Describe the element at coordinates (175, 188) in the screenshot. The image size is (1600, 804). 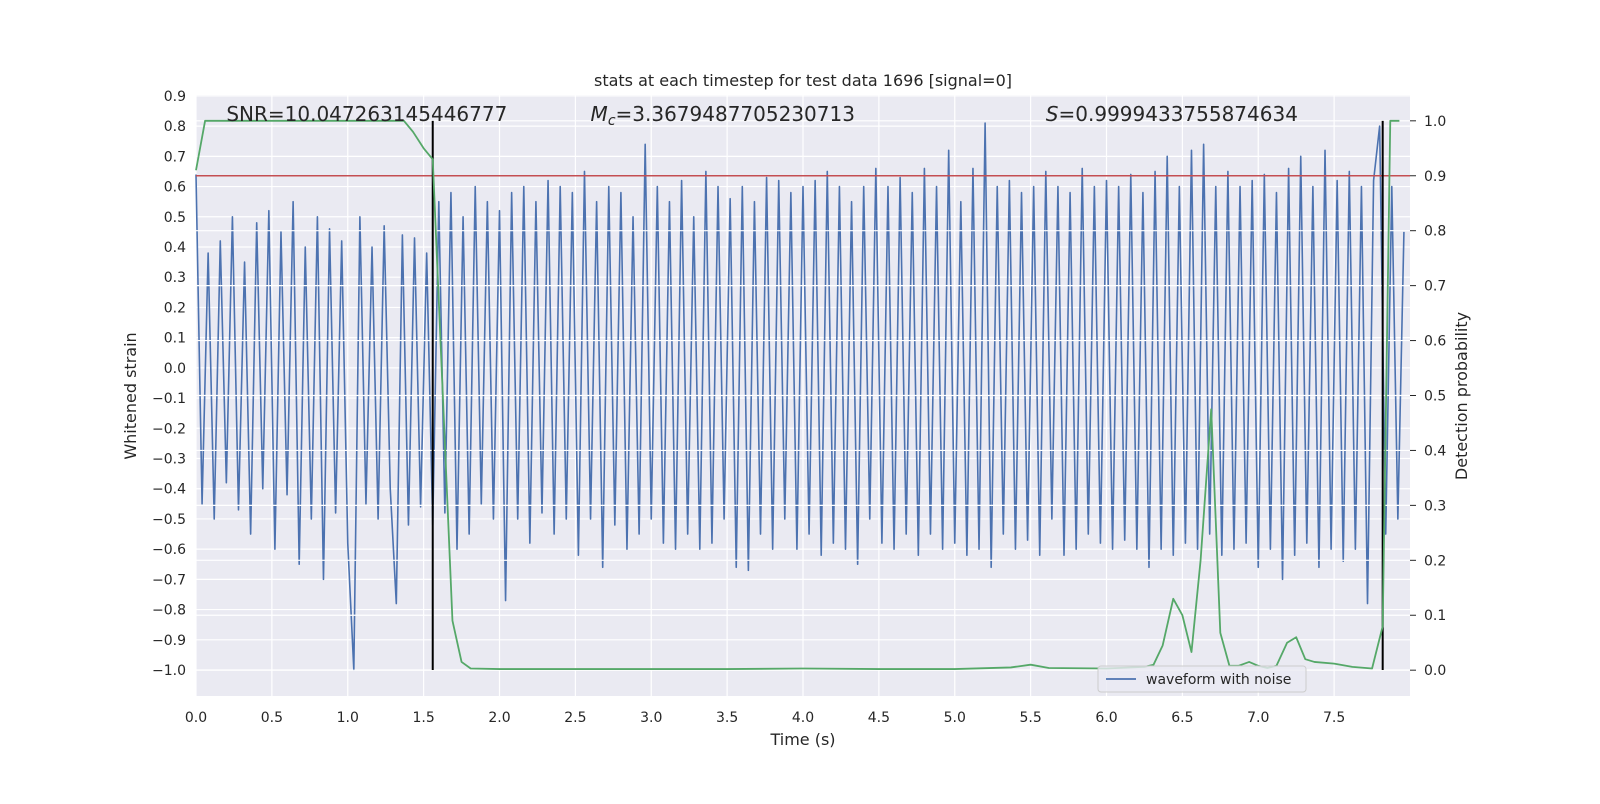
I see `y-tick-label: 0.6` at that location.